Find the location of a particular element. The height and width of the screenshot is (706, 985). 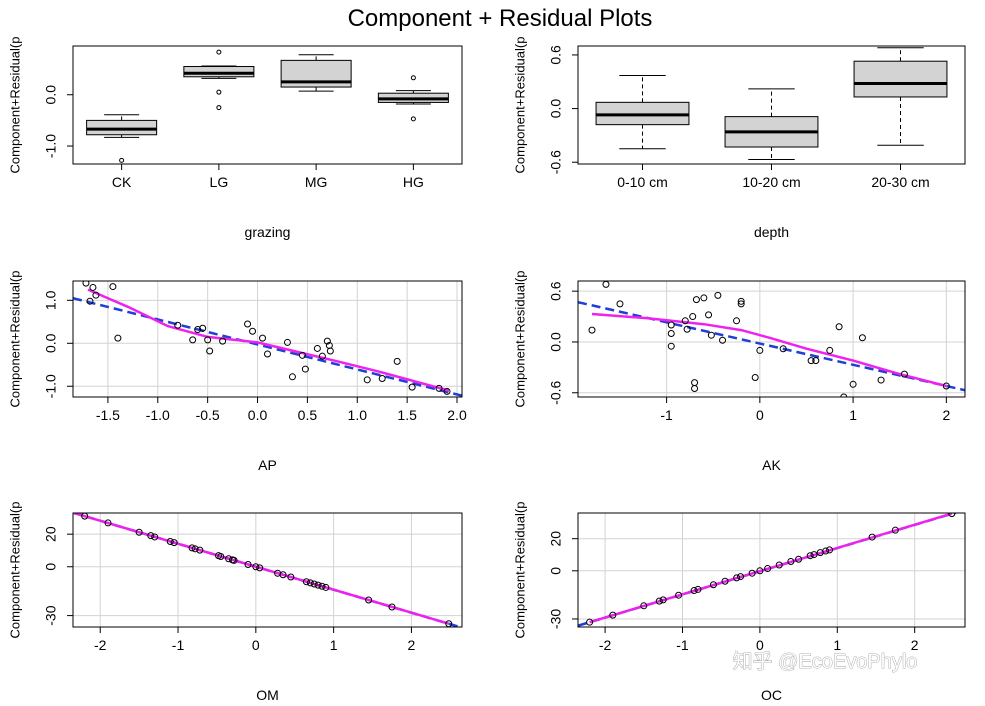

y-tick-label: -30 is located at coordinates (51, 615).